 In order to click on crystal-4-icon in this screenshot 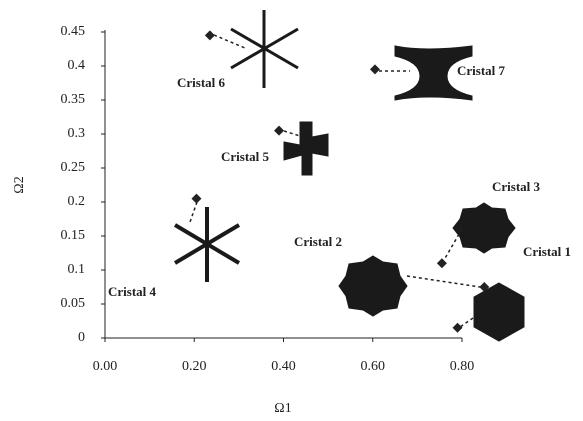, I will do `click(207, 244)`.